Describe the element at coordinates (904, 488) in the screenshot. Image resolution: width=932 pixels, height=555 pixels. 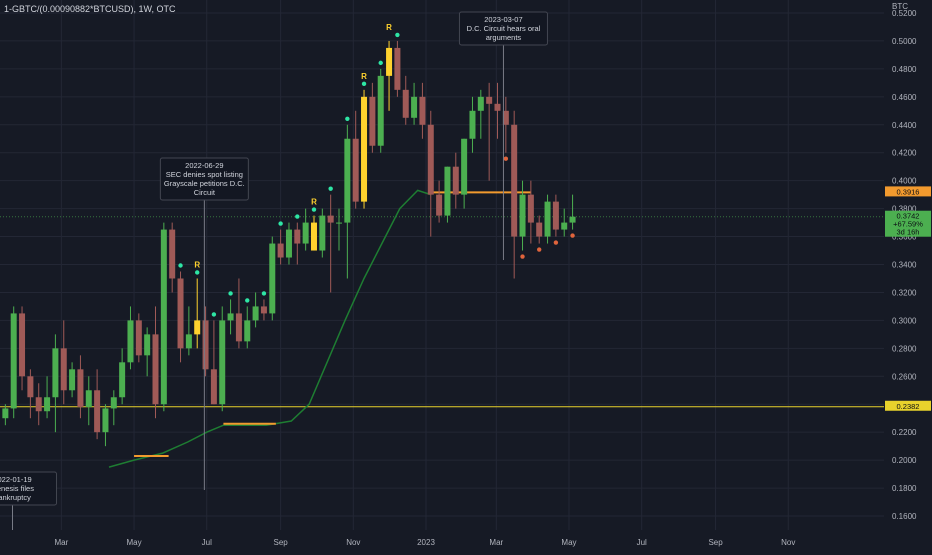
I see `y-tick-label: 0.1800` at that location.